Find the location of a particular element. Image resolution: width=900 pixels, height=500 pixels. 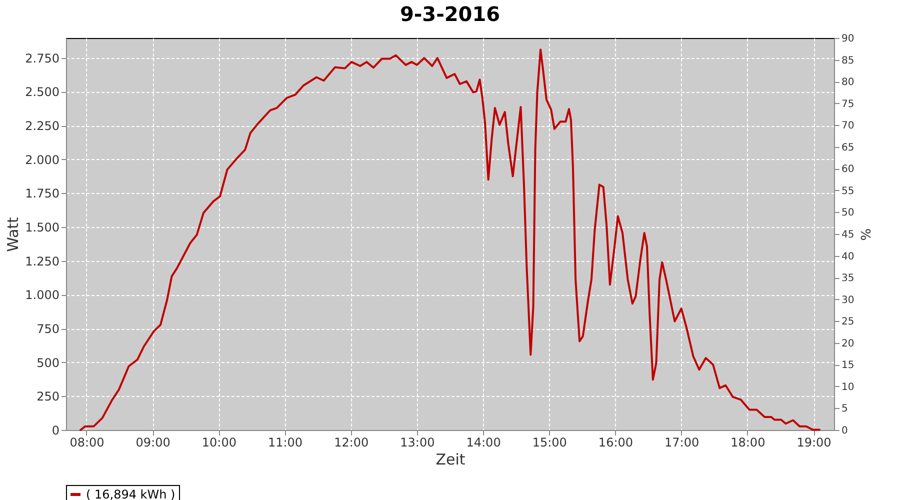

y2-tick-label: 25 is located at coordinates (848, 322).